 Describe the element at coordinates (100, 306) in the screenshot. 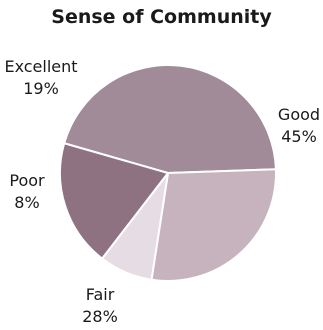

I see `label-fair: Fair 28%` at that location.